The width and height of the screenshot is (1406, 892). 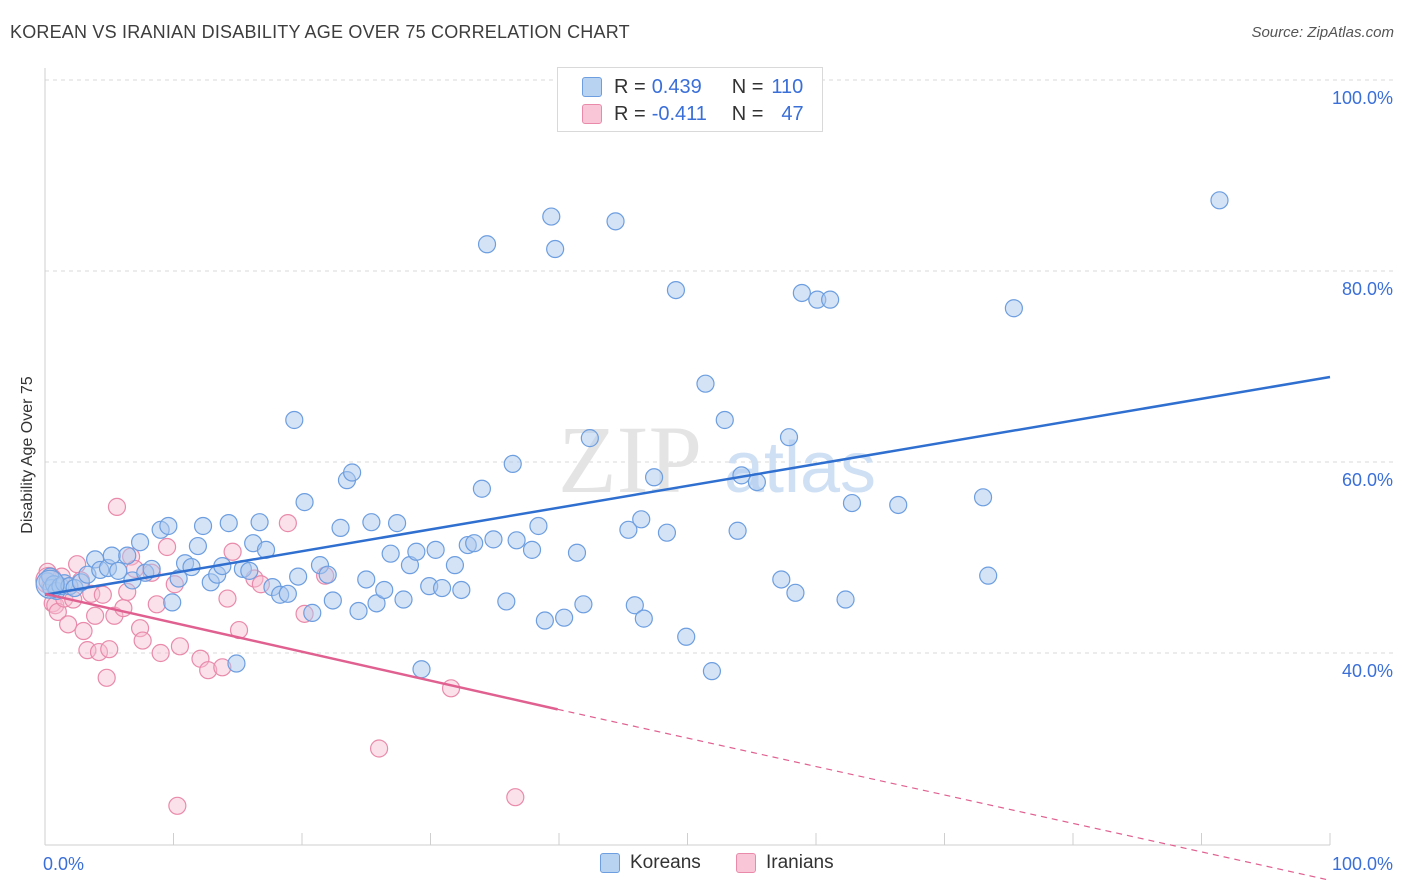 What do you see at coordinates (690, 99) in the screenshot?
I see `correlation-legend: R = 0.439 N = 110 R = -0.411 N = 47` at bounding box center [690, 99].